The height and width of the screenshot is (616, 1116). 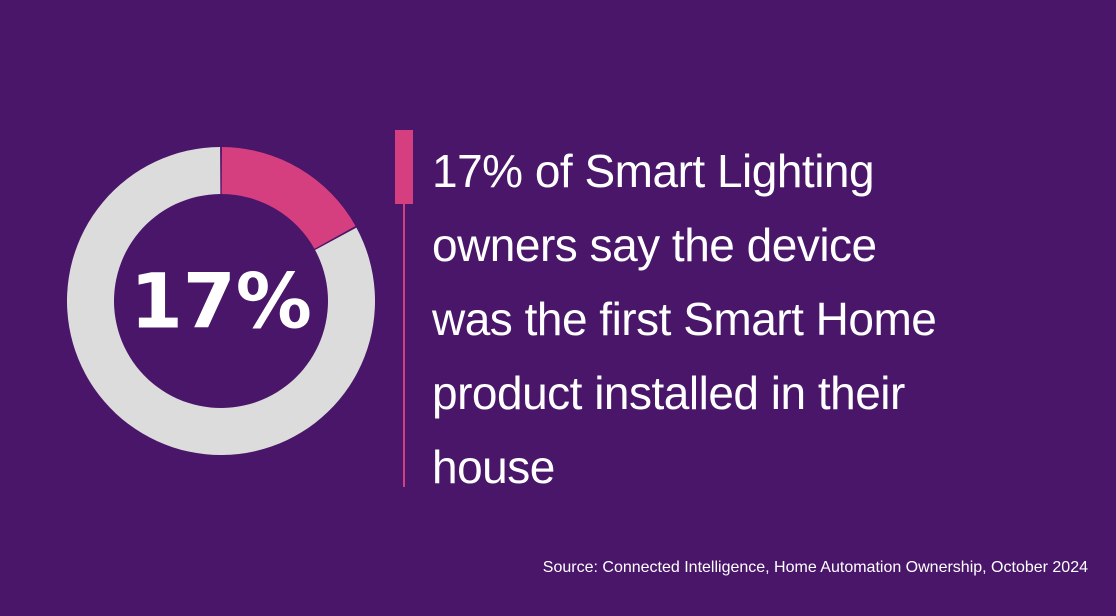 I want to click on headline-line: was the first Smart Home, so click(x=684, y=319).